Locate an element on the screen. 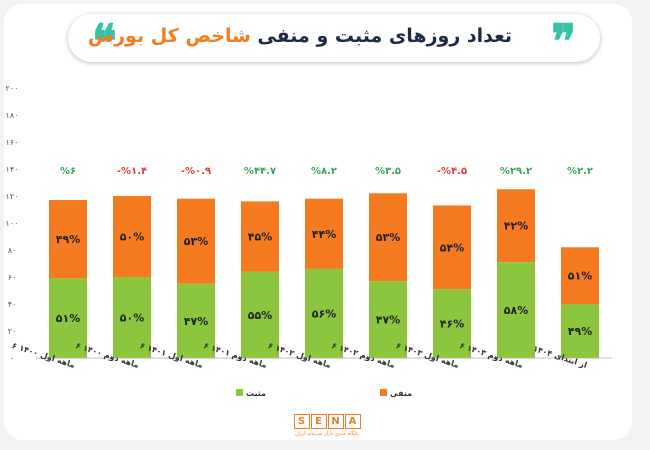 The height and width of the screenshot is (450, 650). logo-letter-1: E is located at coordinates (318, 421).